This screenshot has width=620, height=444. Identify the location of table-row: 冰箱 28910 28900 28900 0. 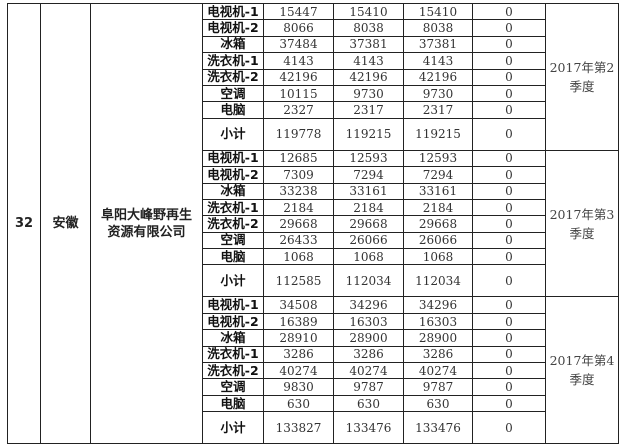
(313, 338).